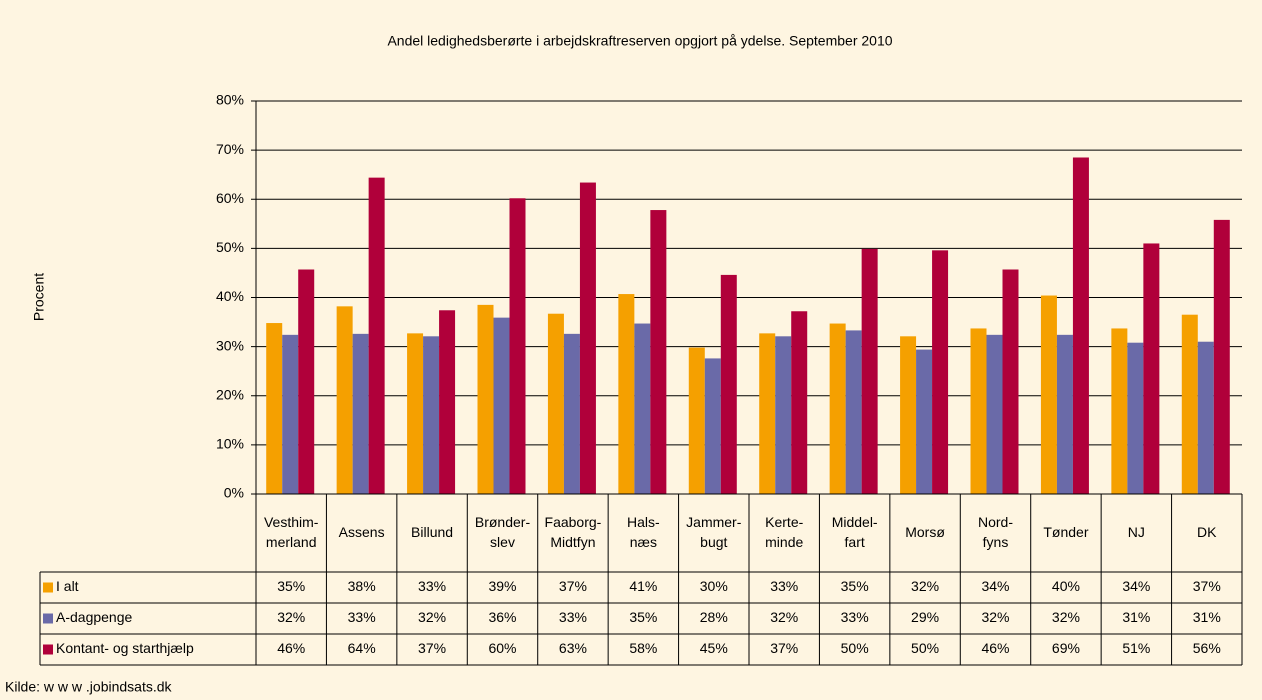 This screenshot has width=1262, height=700. Describe the element at coordinates (855, 532) in the screenshot. I see `x-tick-label: Middel-fart` at that location.